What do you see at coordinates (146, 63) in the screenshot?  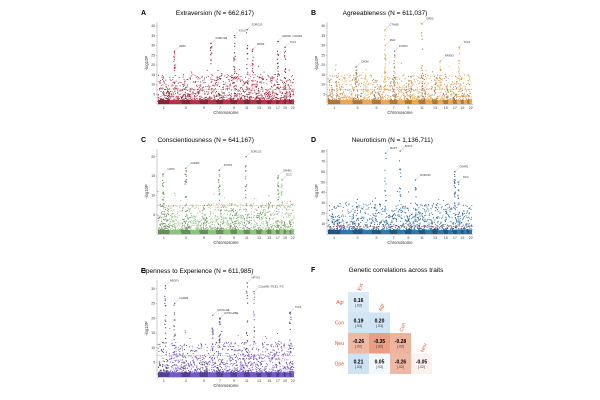 I see `y-axis-label: -log10P` at bounding box center [146, 63].